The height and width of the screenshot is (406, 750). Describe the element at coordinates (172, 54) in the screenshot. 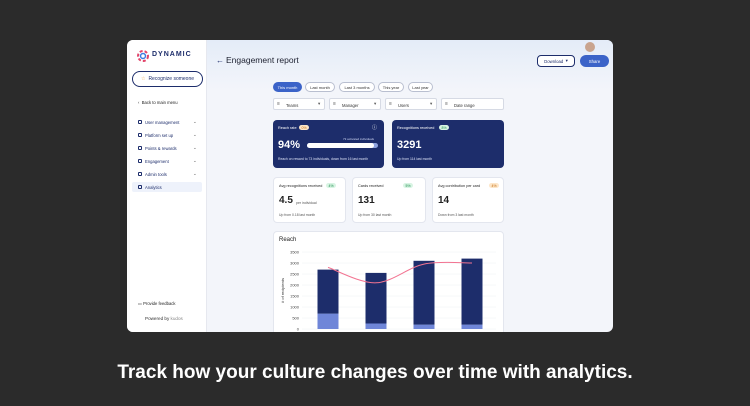

I see `logo-text: DYNAMIC` at that location.